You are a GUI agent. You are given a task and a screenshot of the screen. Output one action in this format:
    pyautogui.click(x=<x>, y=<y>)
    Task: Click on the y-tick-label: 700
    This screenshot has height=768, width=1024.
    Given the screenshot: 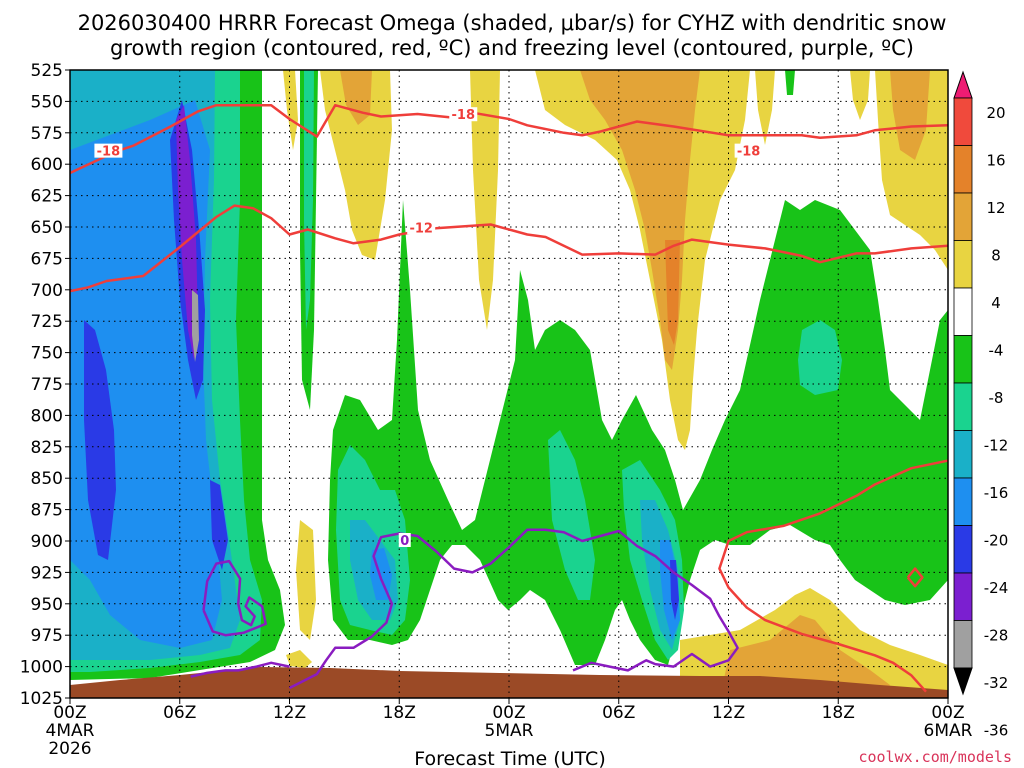 What is the action you would take?
    pyautogui.click(x=47, y=291)
    